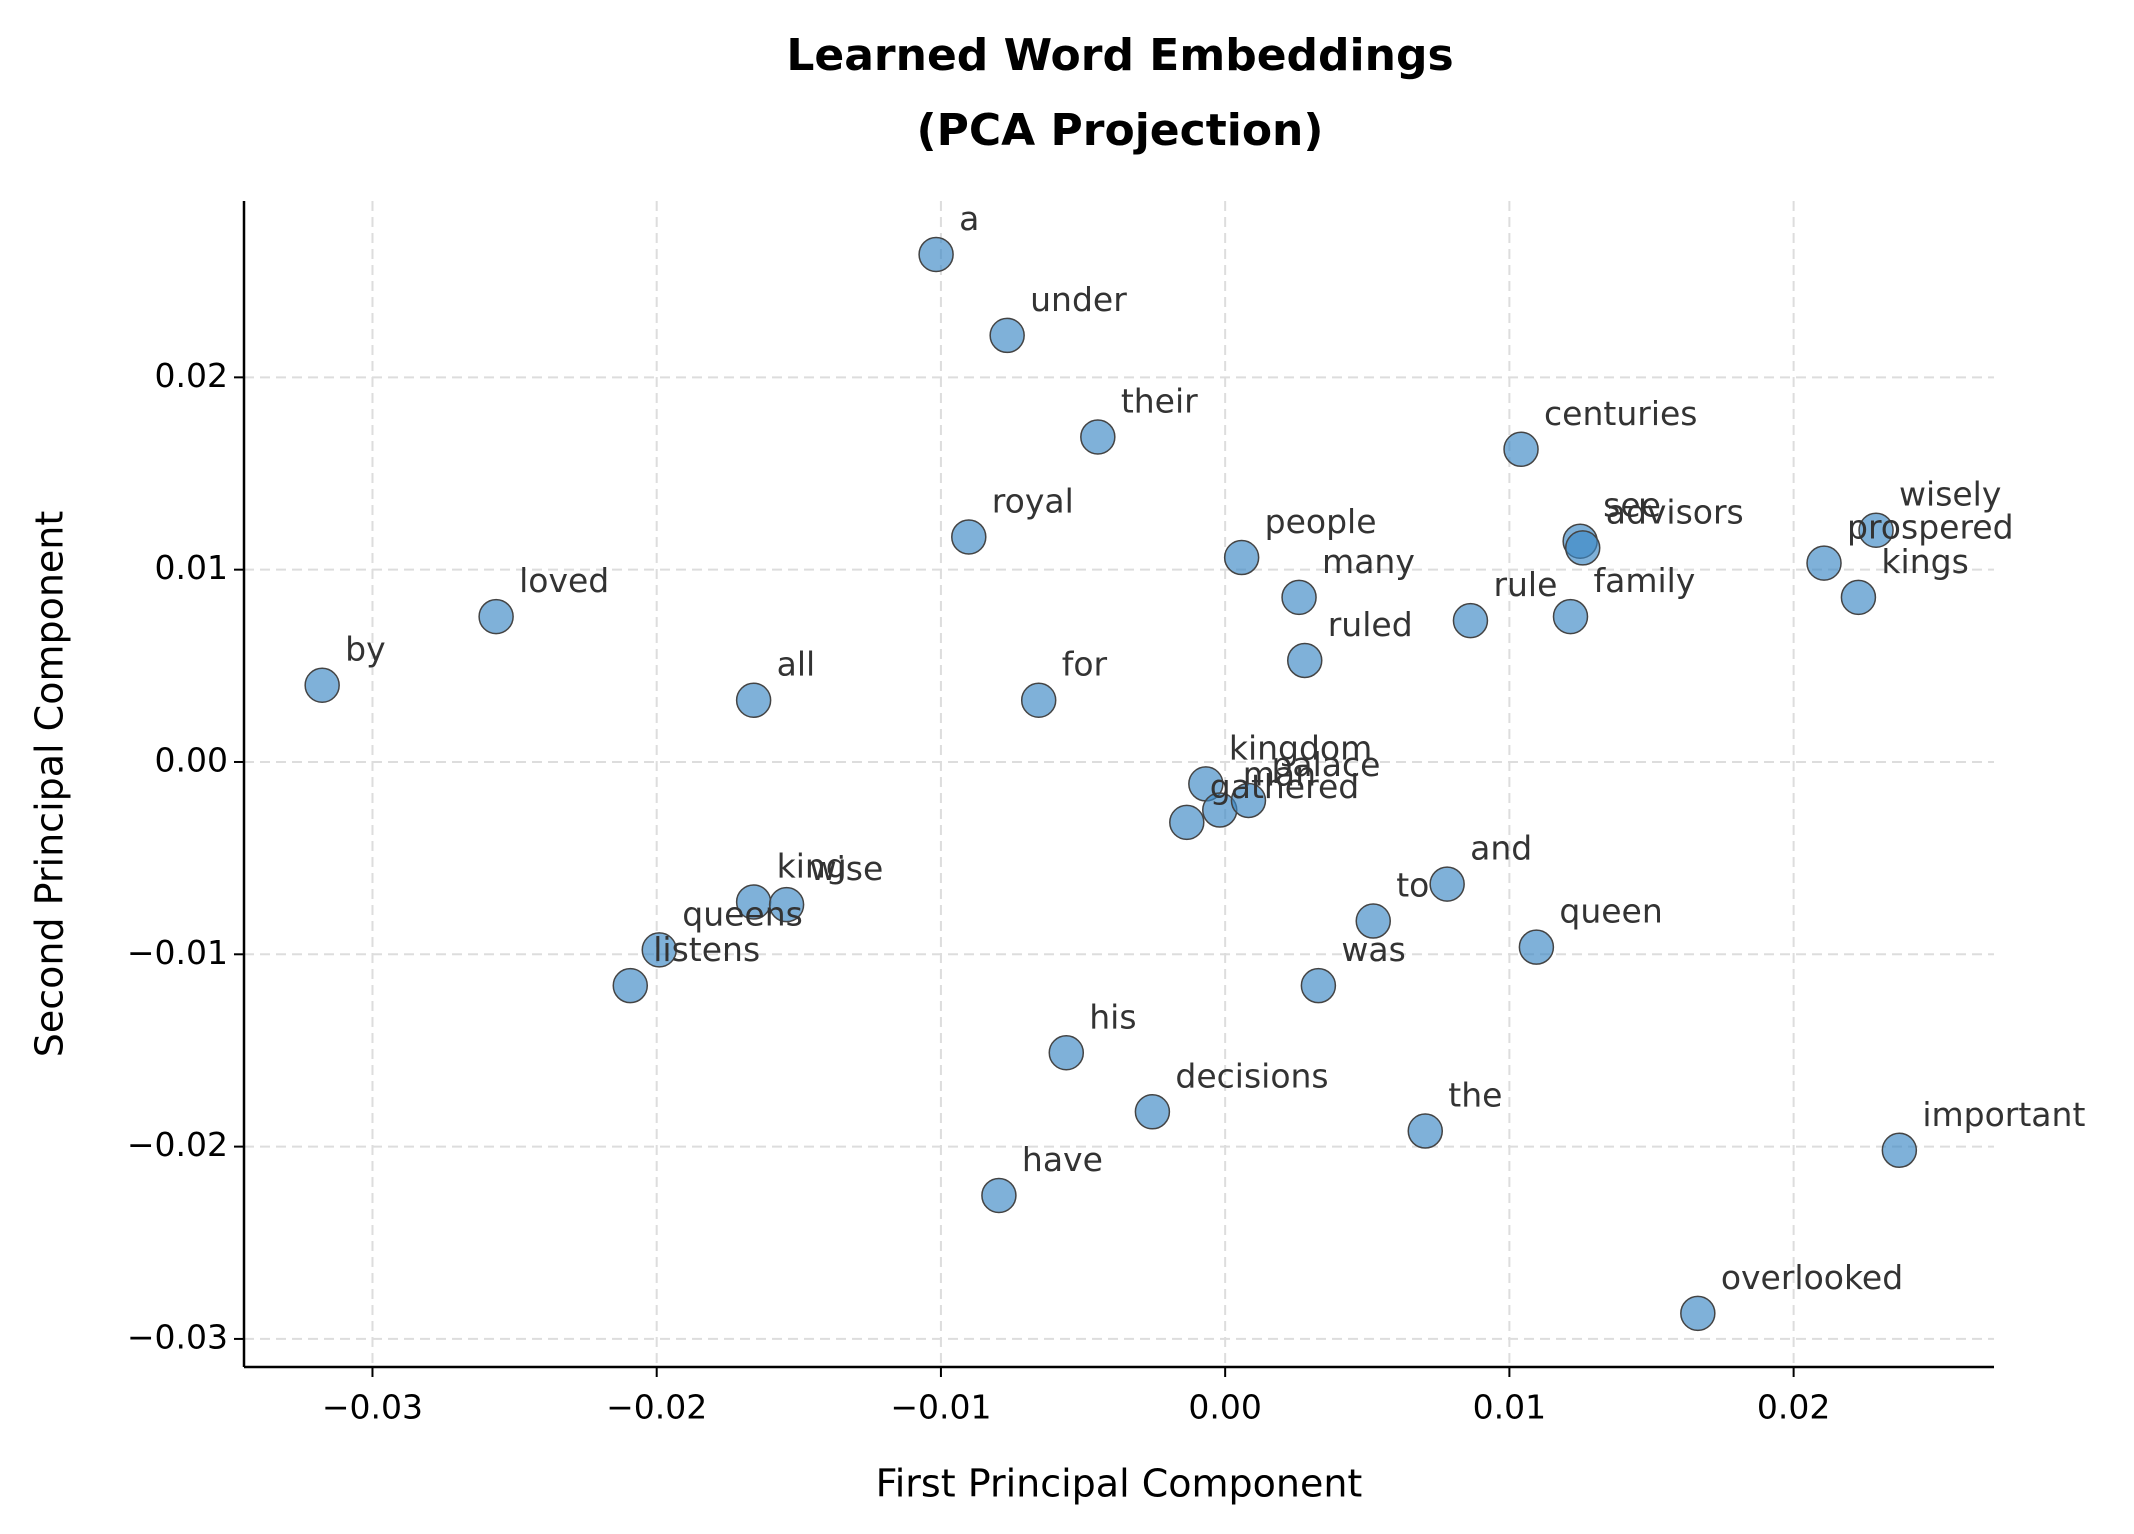  Describe the element at coordinates (177, 1144) in the screenshot. I see `y-tick-label: −0.02` at that location.